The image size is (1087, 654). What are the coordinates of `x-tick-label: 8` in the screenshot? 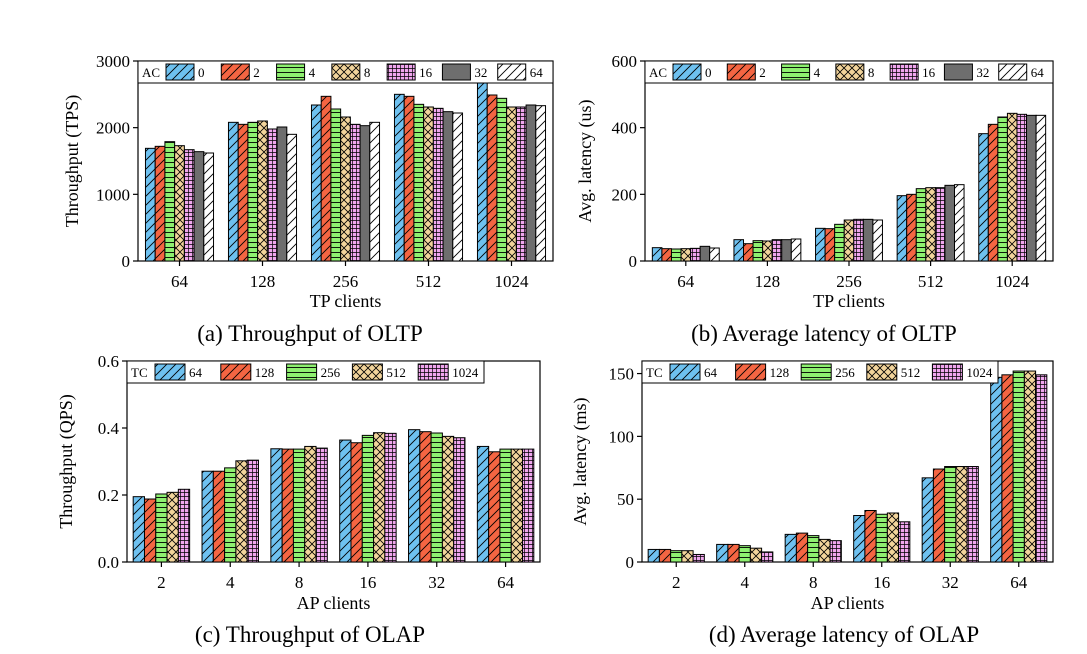 It's located at (299, 582).